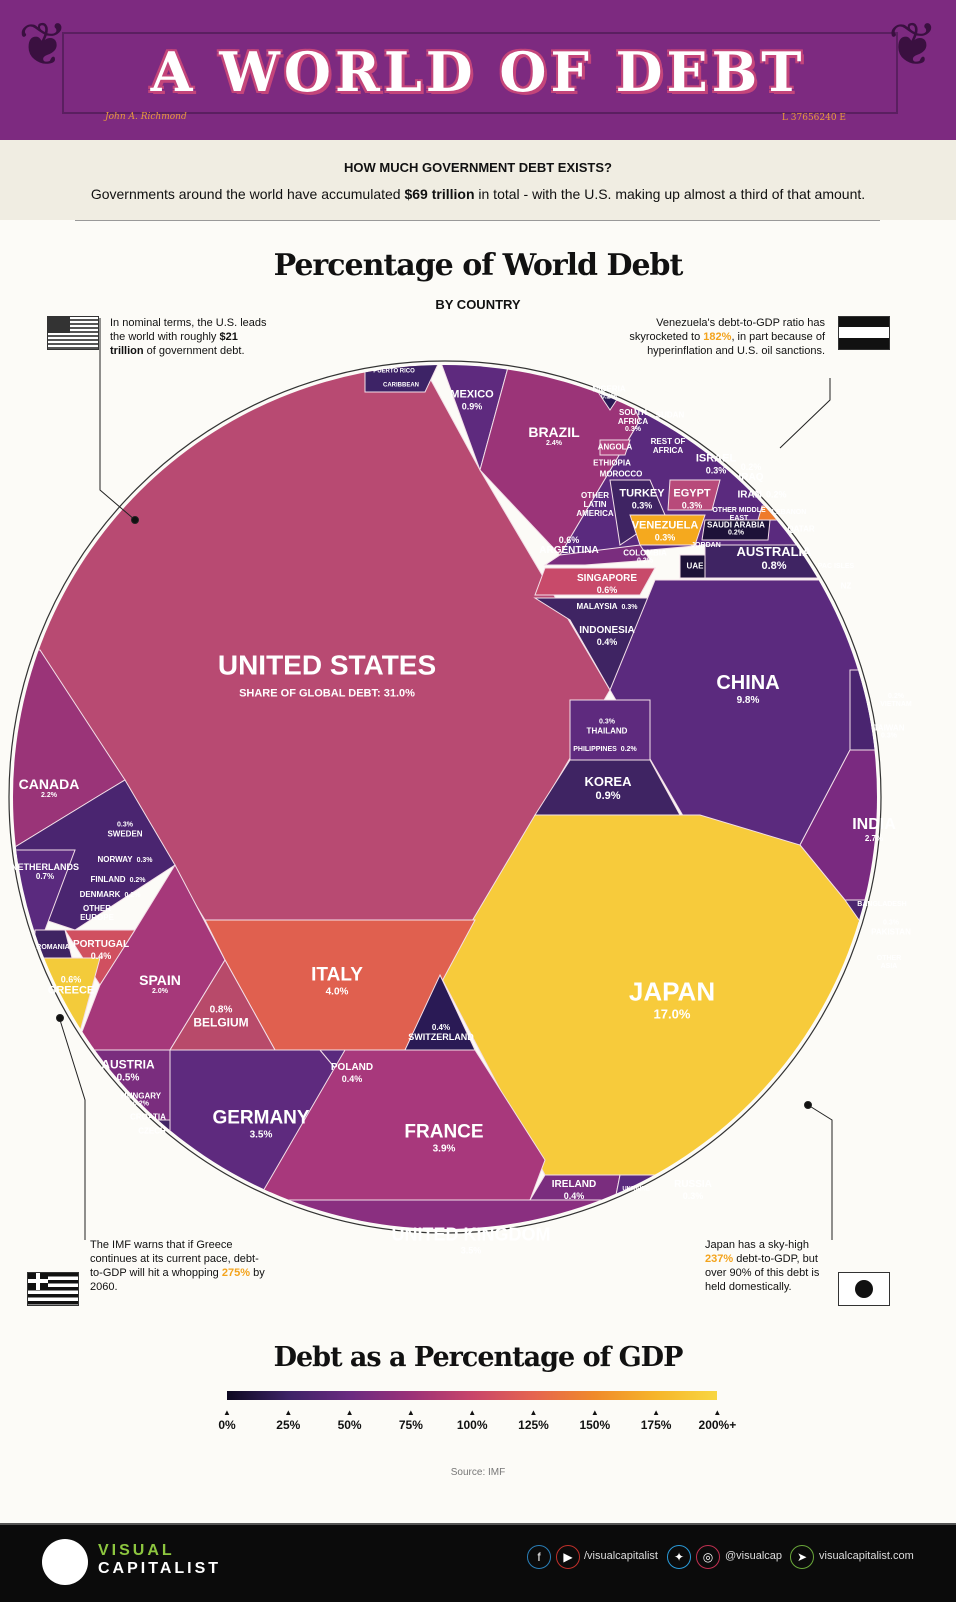 Image resolution: width=956 pixels, height=1602 pixels. I want to click on country-share: 0.7%, so click(45, 877).